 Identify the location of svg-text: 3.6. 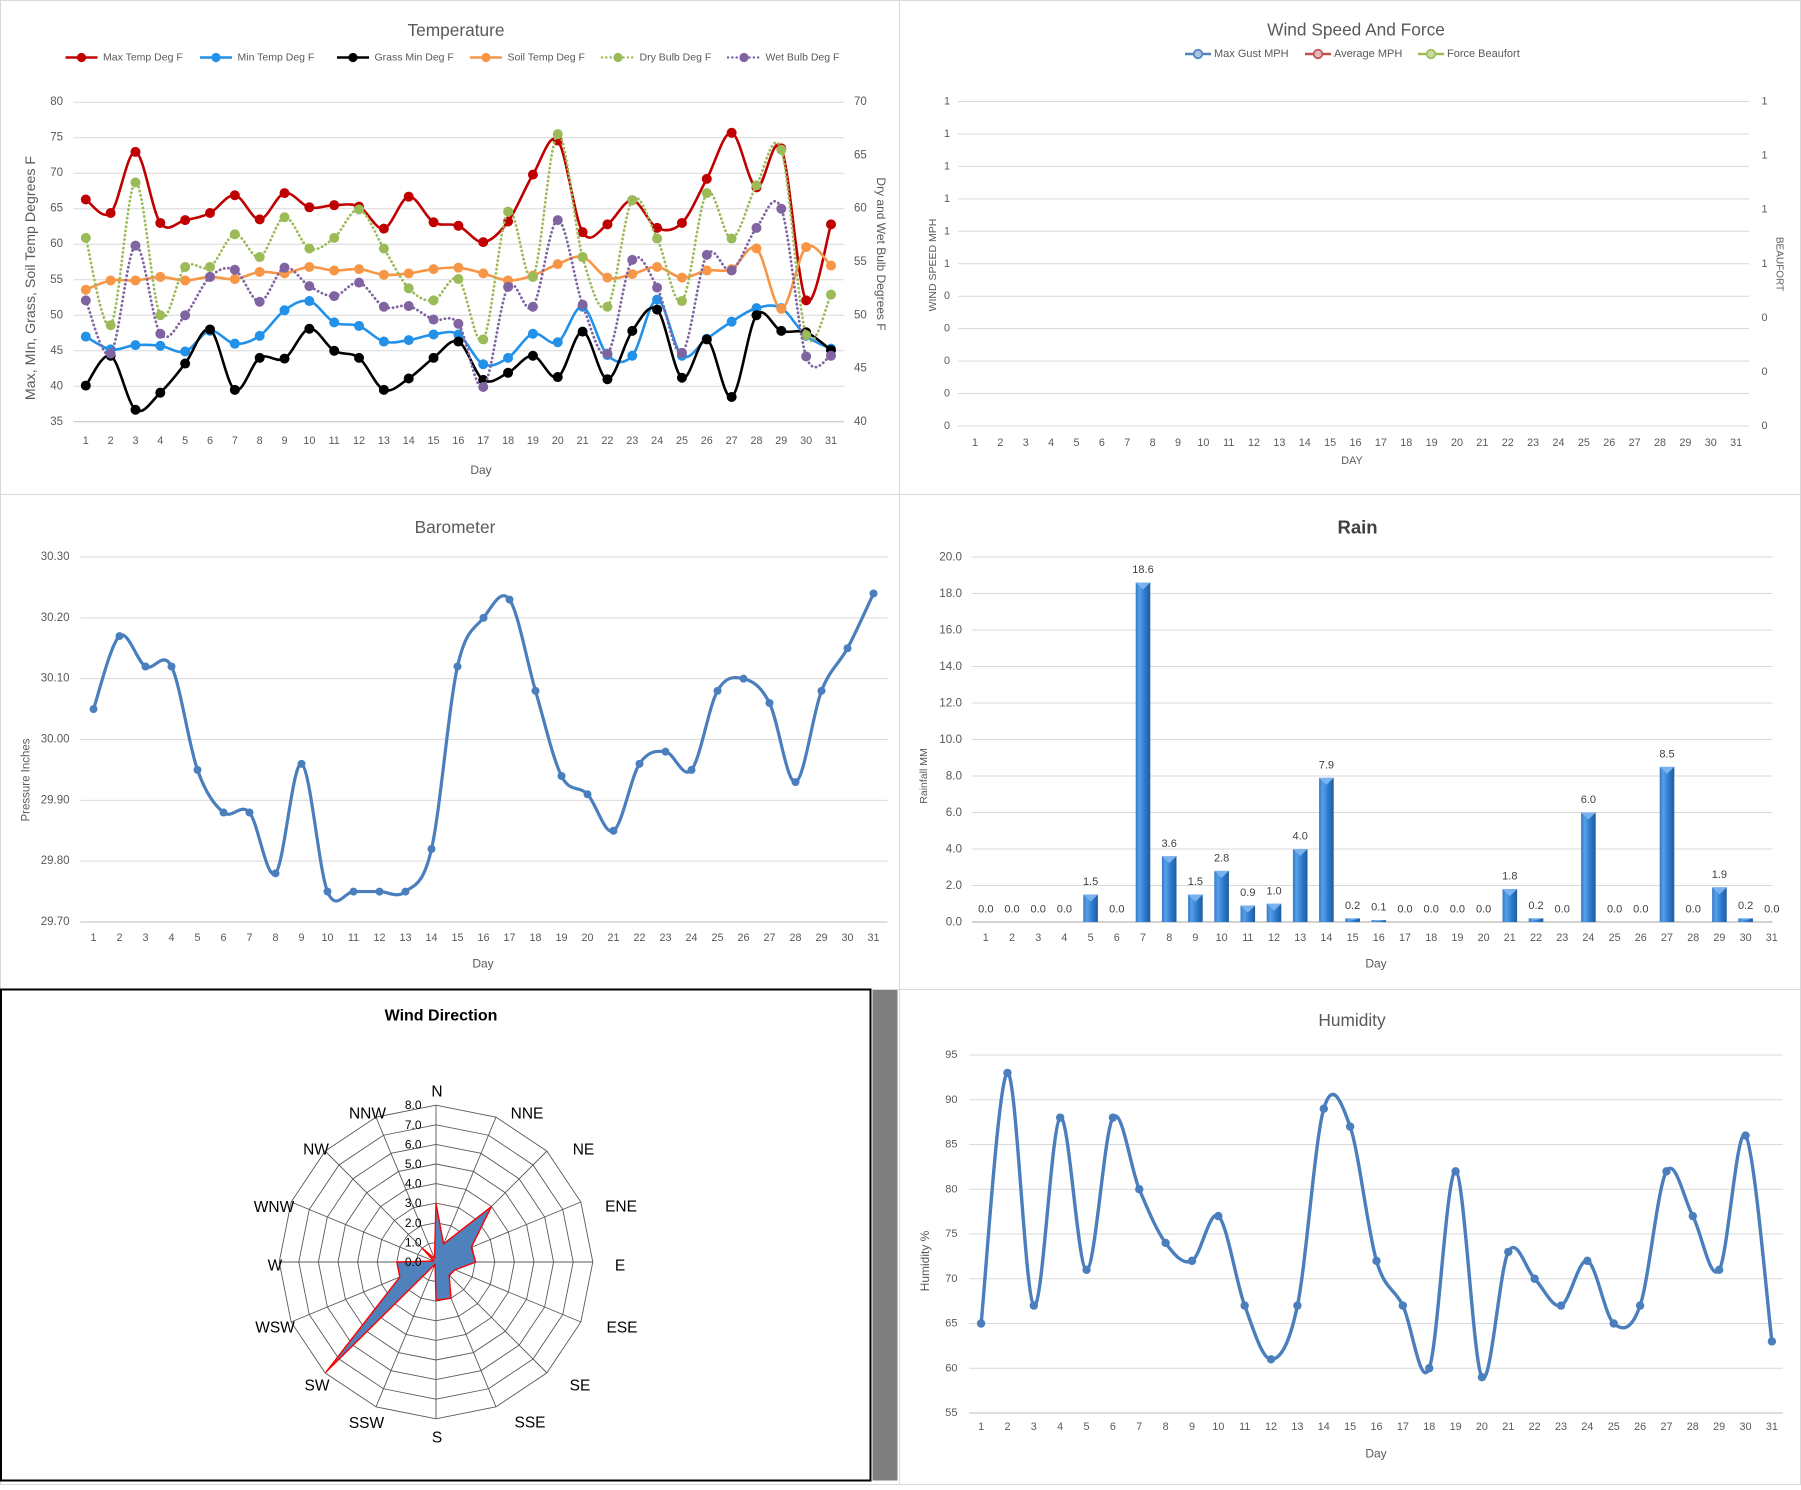
(1169, 844).